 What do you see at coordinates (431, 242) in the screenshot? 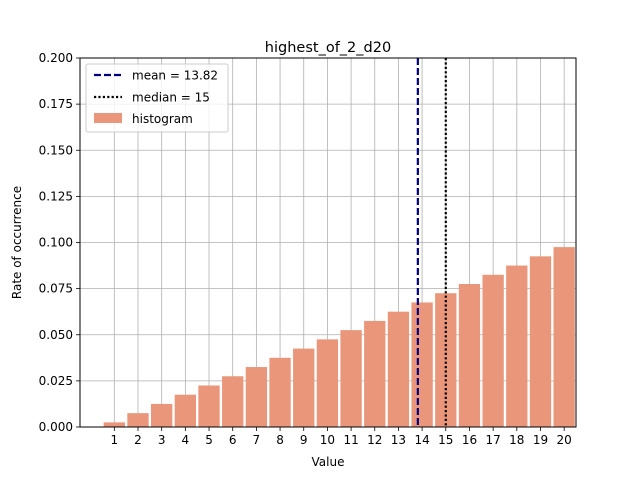
I see `stat-lines` at bounding box center [431, 242].